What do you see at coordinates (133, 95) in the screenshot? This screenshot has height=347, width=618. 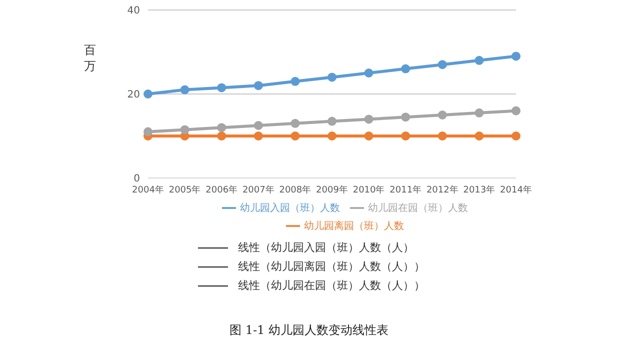 I see `y-tick-label: 20` at bounding box center [133, 95].